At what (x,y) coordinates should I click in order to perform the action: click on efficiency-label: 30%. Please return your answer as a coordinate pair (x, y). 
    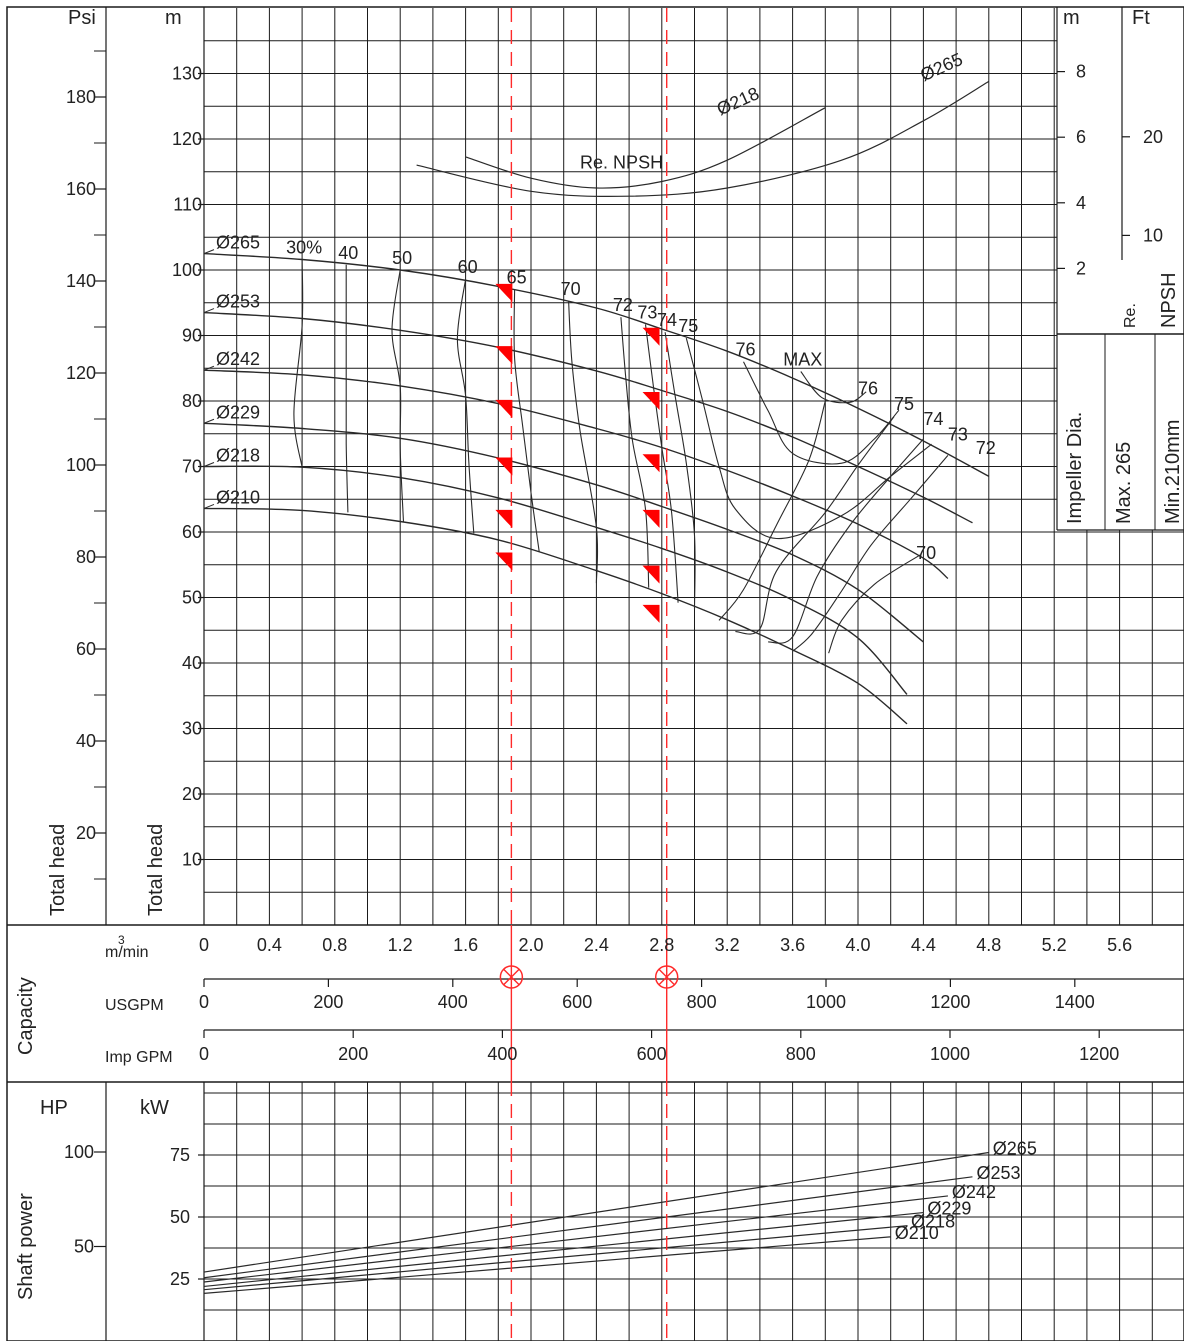
    Looking at the image, I should click on (304, 248).